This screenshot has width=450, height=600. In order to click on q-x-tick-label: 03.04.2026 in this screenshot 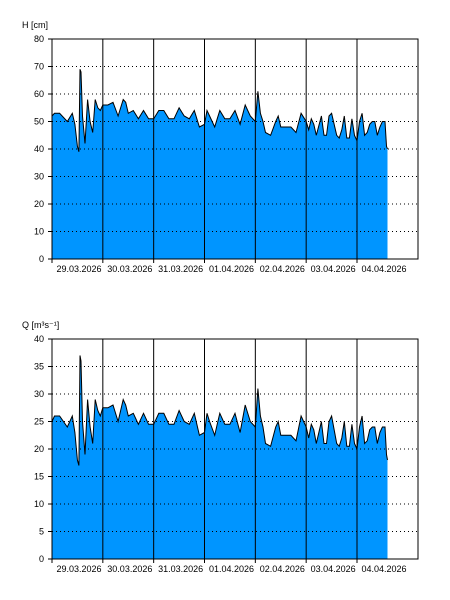, I will do `click(333, 569)`.